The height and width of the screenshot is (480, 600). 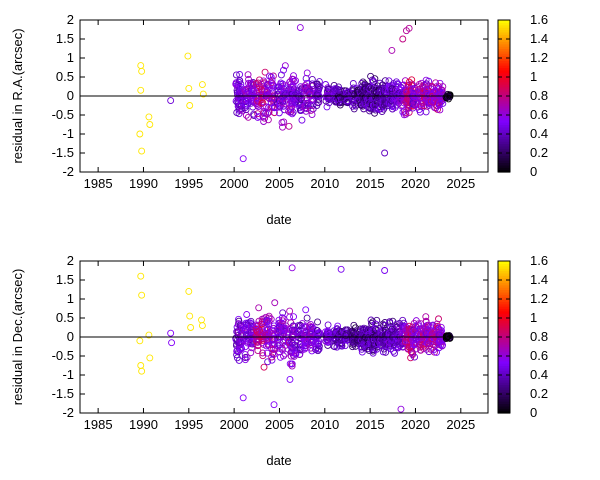 What do you see at coordinates (17, 337) in the screenshot?
I see `y-axis-label: residual in Dec.(arcsec)` at bounding box center [17, 337].